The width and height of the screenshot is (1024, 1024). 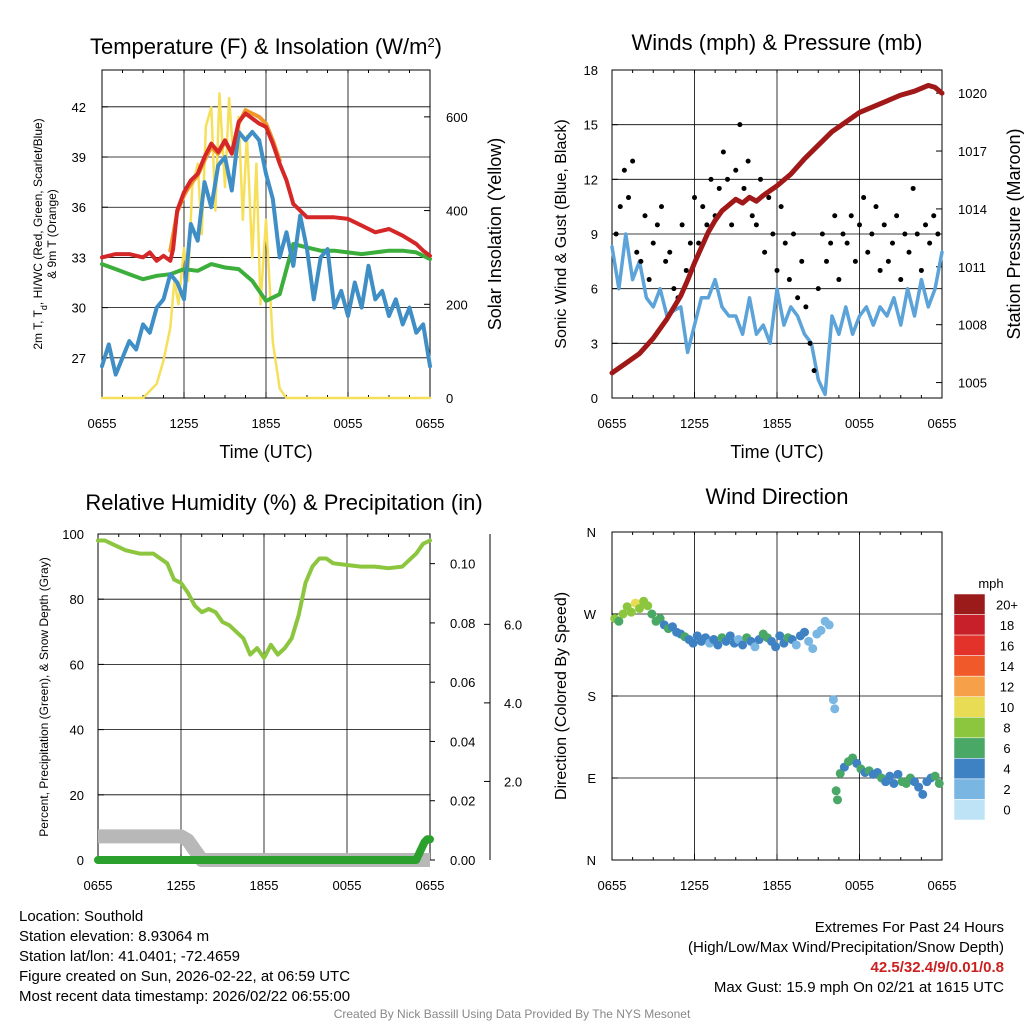 What do you see at coordinates (79, 157) in the screenshot?
I see `temp-ytick-label: 39` at bounding box center [79, 157].